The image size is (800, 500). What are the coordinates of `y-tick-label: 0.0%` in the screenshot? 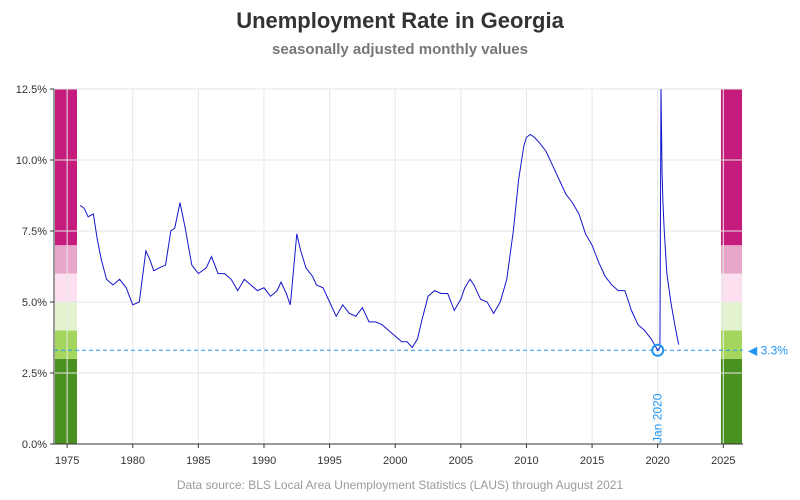 It's located at (34, 445).